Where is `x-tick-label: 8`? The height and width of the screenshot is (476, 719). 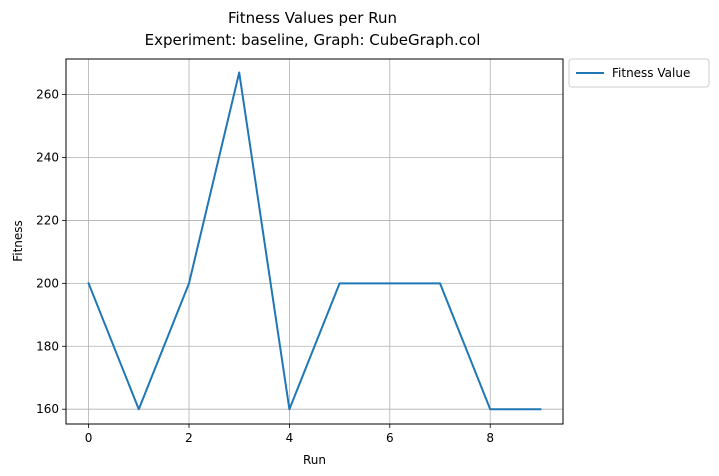
x-tick-label: 8 is located at coordinates (490, 438).